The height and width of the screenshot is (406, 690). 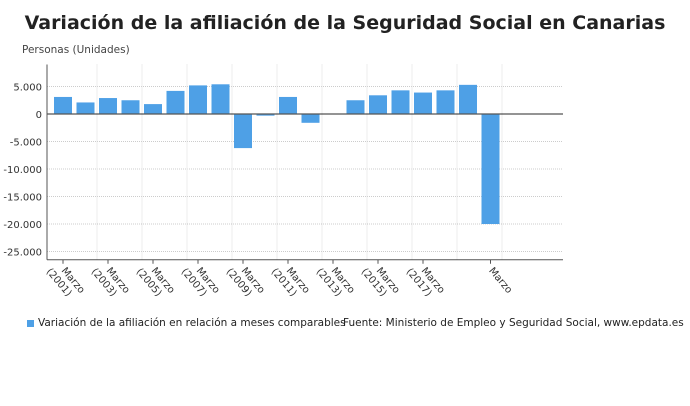 I want to click on x-tick-label: Marzo(2015), so click(x=380, y=281).